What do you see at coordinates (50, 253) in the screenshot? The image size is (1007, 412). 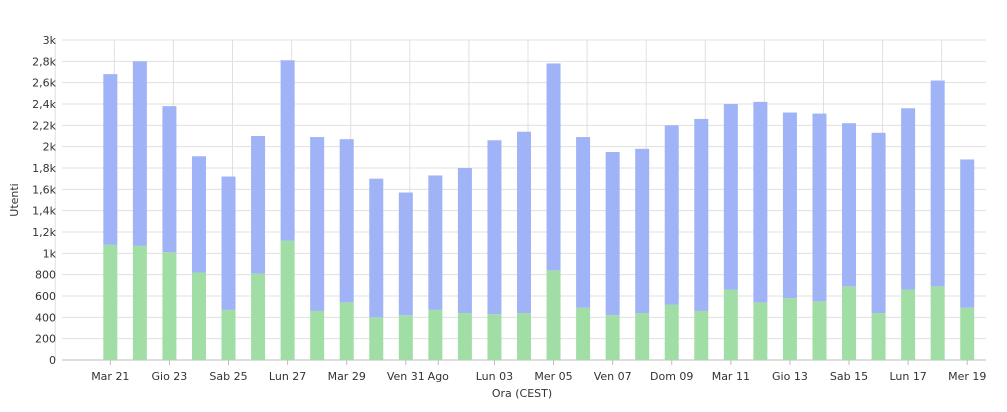 I see `y-tick-label: 1k` at bounding box center [50, 253].